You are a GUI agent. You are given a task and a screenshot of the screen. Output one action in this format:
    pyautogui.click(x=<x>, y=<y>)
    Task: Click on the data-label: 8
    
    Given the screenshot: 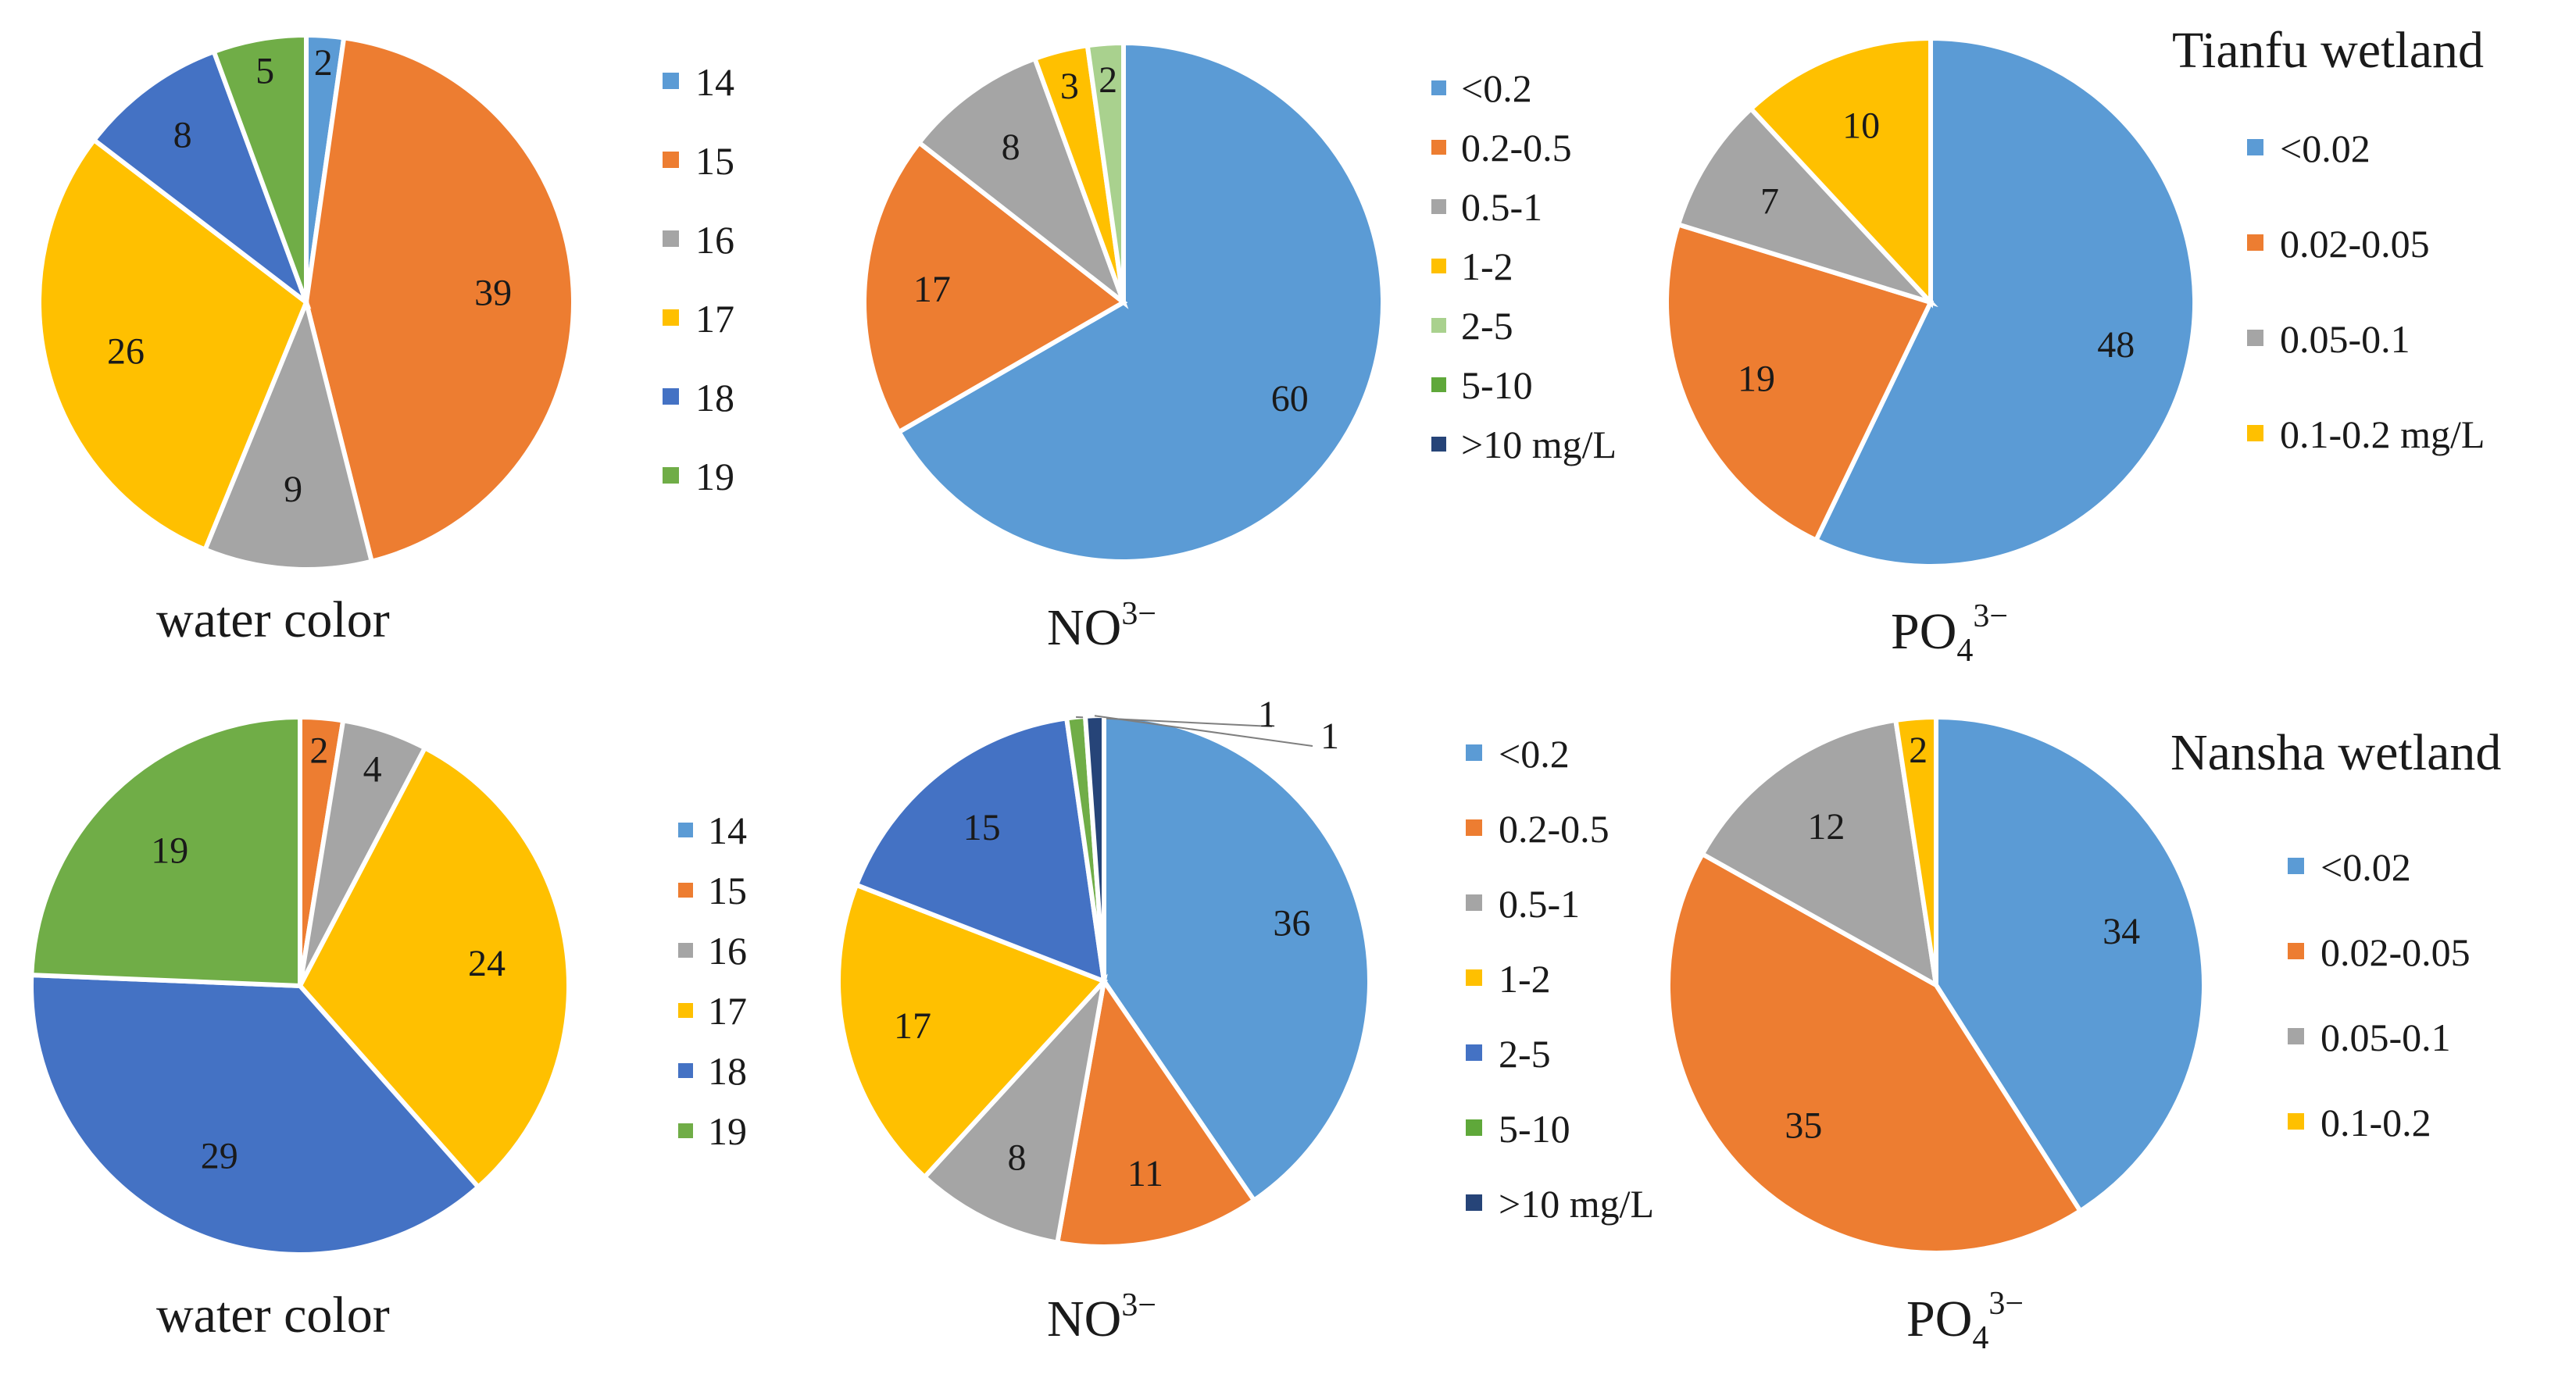 What is the action you would take?
    pyautogui.click(x=183, y=134)
    